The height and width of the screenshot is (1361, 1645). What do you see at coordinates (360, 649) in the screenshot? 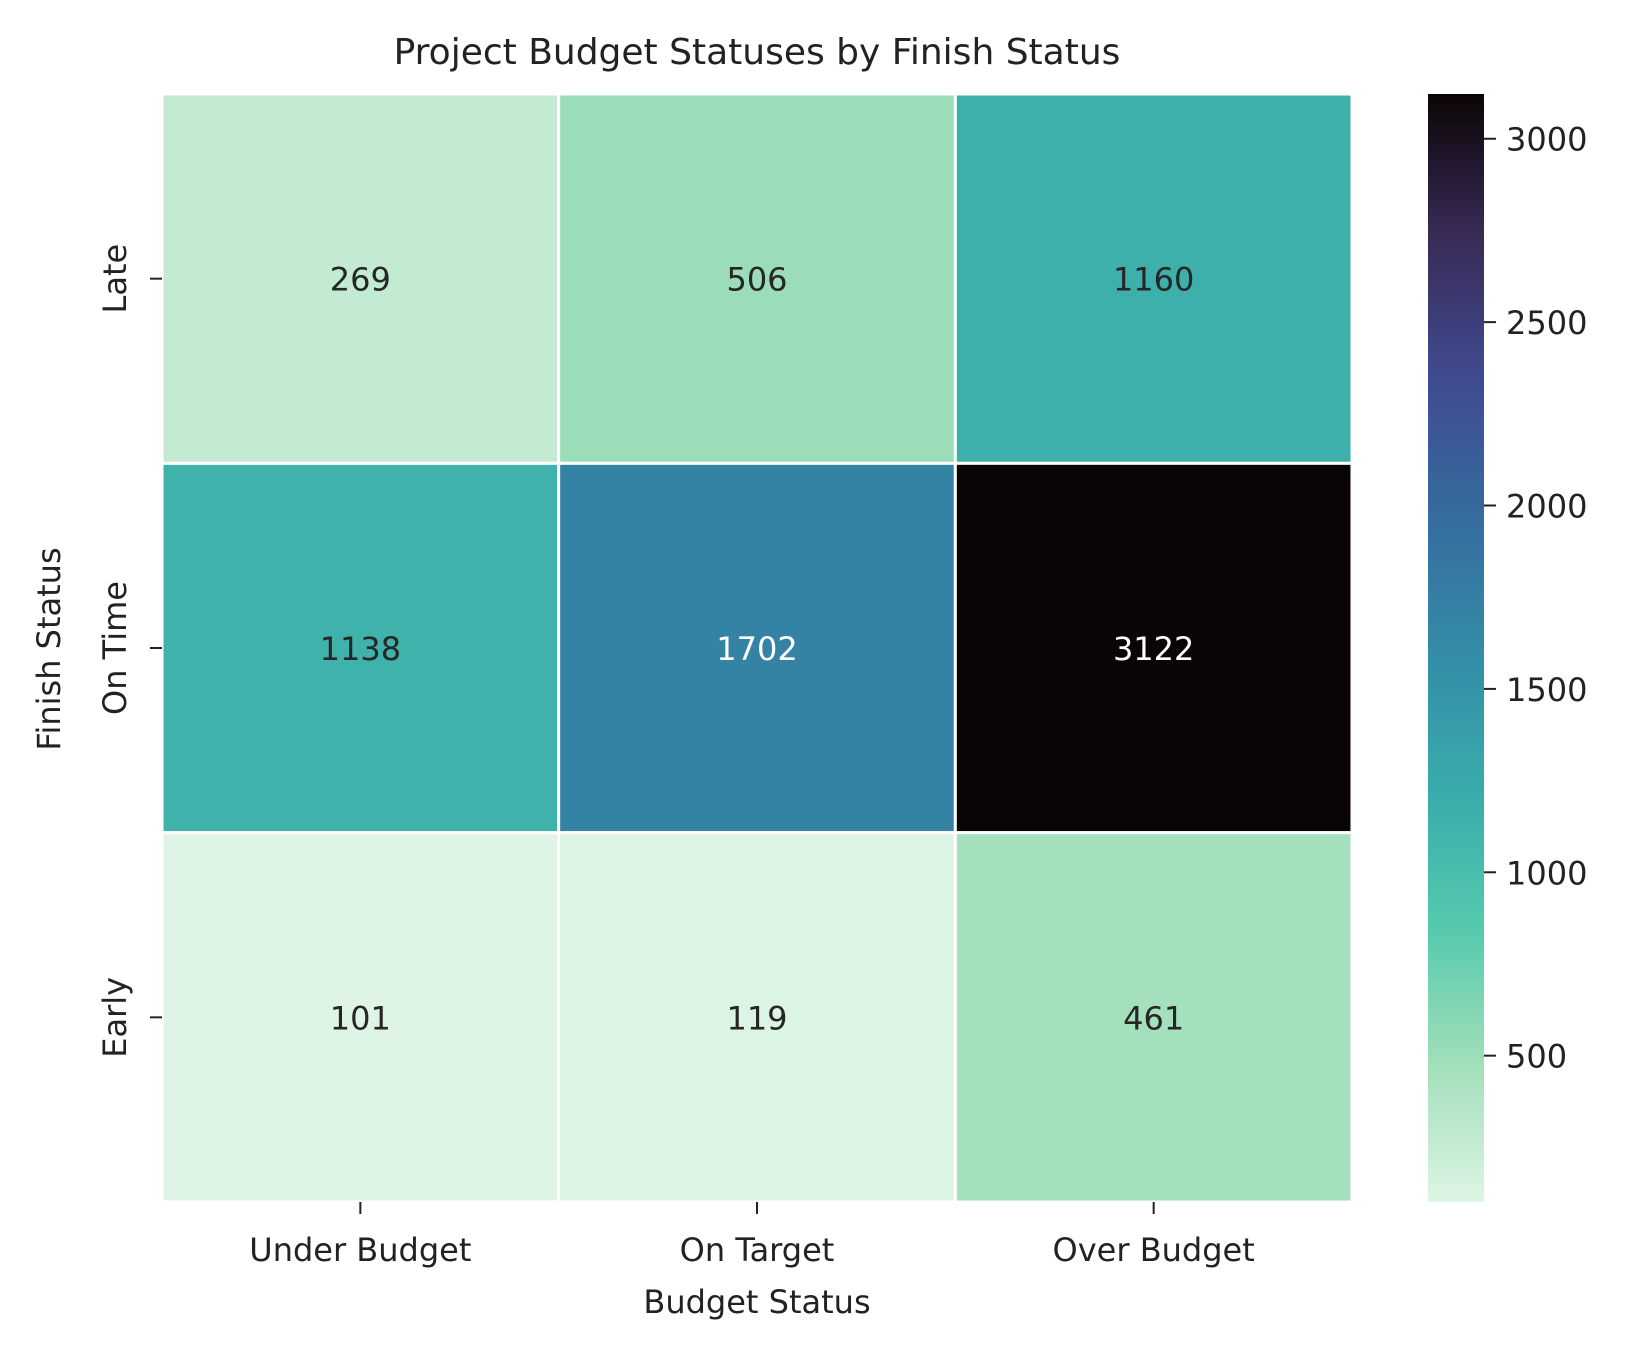
I see `cell-value-label: 1138` at bounding box center [360, 649].